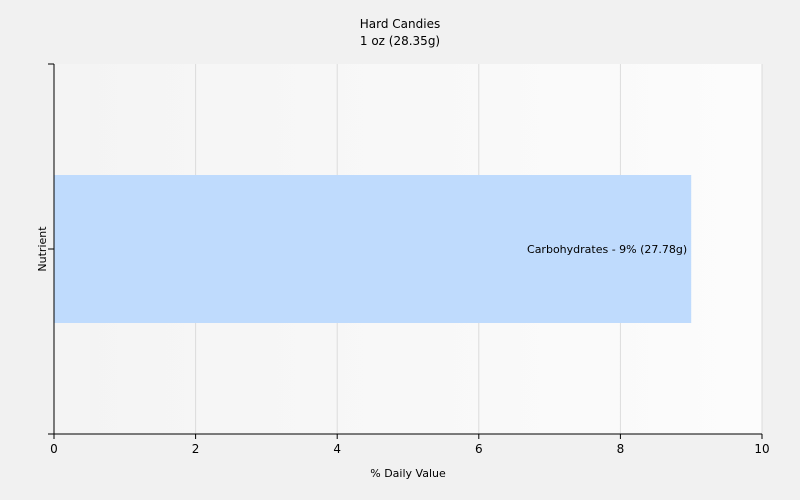 Image resolution: width=800 pixels, height=500 pixels. What do you see at coordinates (42, 249) in the screenshot?
I see `y-axis-title: Nutrient` at bounding box center [42, 249].